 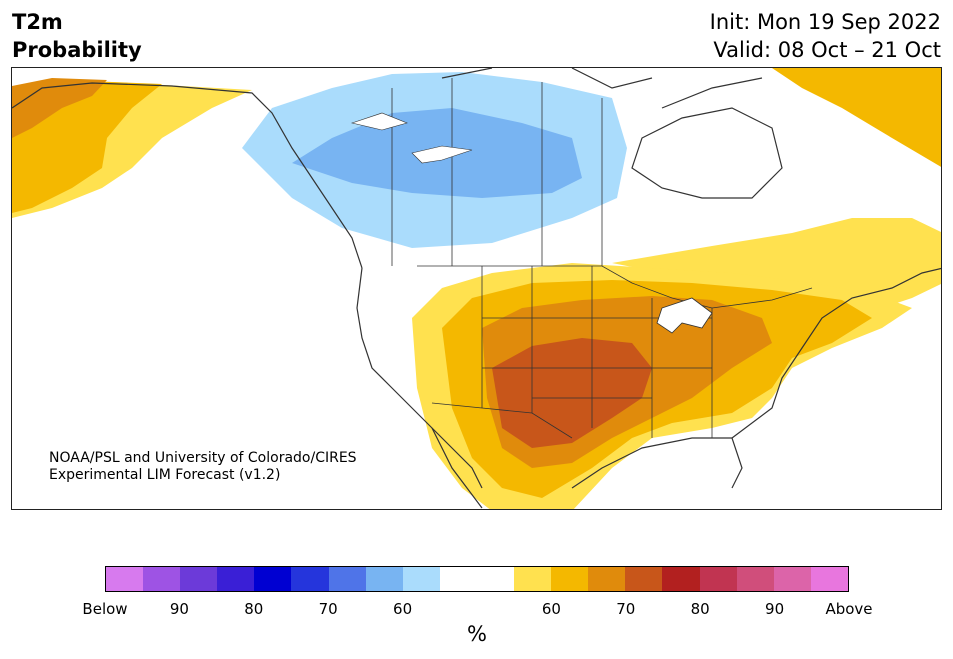 I want to click on great-bear-lake, so click(x=379, y=121).